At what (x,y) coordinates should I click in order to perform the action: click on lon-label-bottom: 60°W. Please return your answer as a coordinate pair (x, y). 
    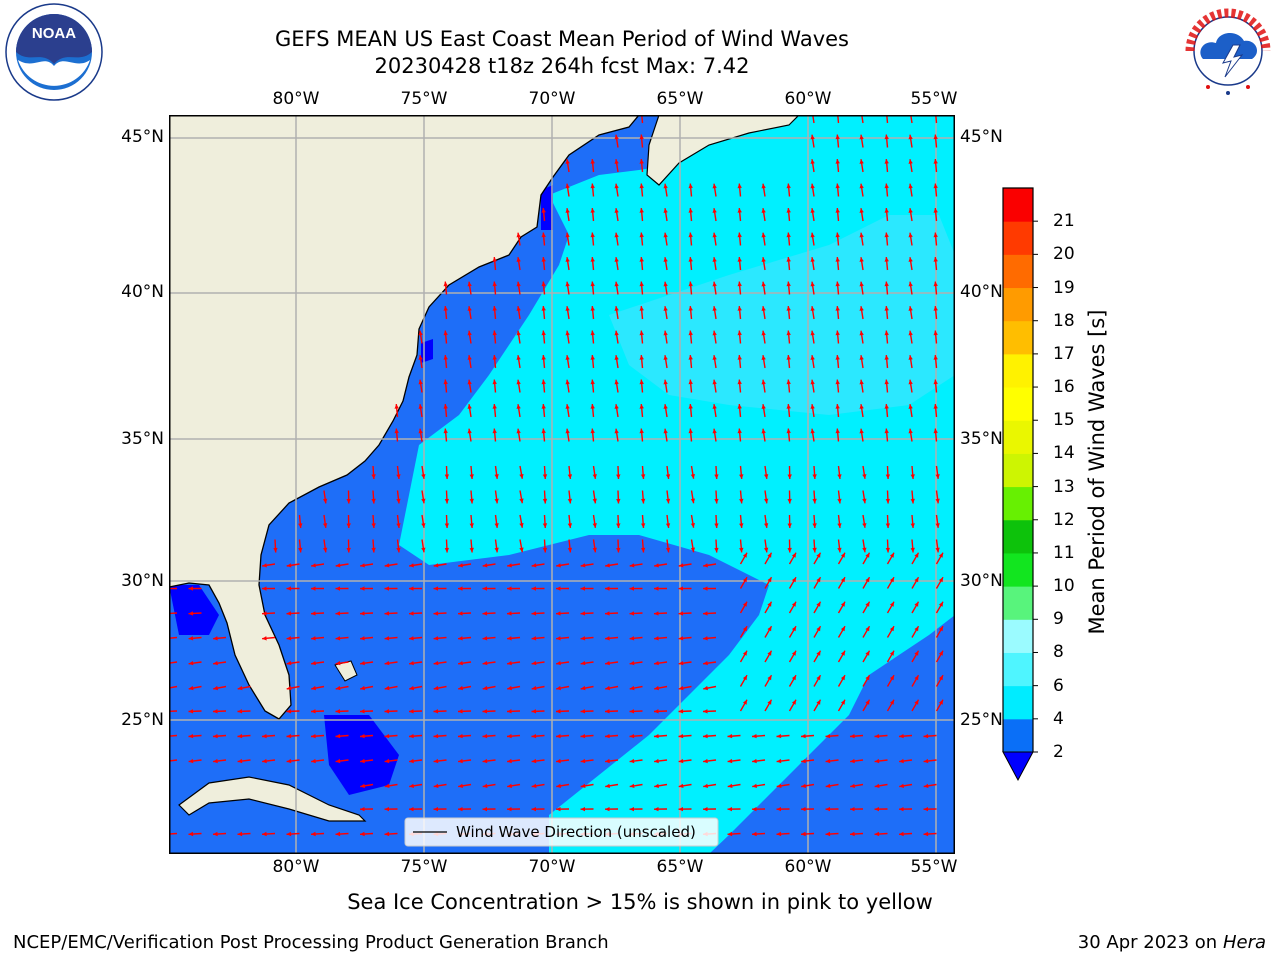
    Looking at the image, I should click on (808, 867).